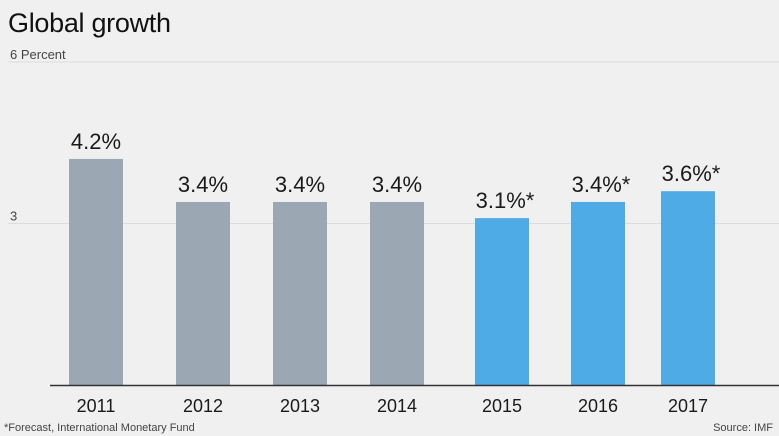 Image resolution: width=779 pixels, height=436 pixels. I want to click on data-label-2011: 4.2%, so click(96, 141).